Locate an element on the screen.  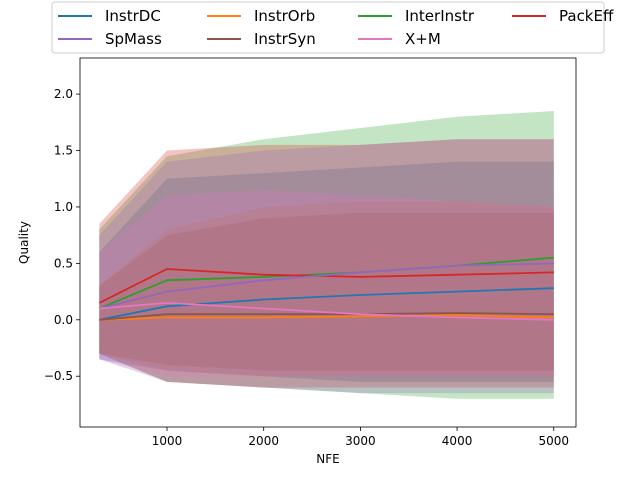
legend-label-packeff: PackEff is located at coordinates (586, 16).